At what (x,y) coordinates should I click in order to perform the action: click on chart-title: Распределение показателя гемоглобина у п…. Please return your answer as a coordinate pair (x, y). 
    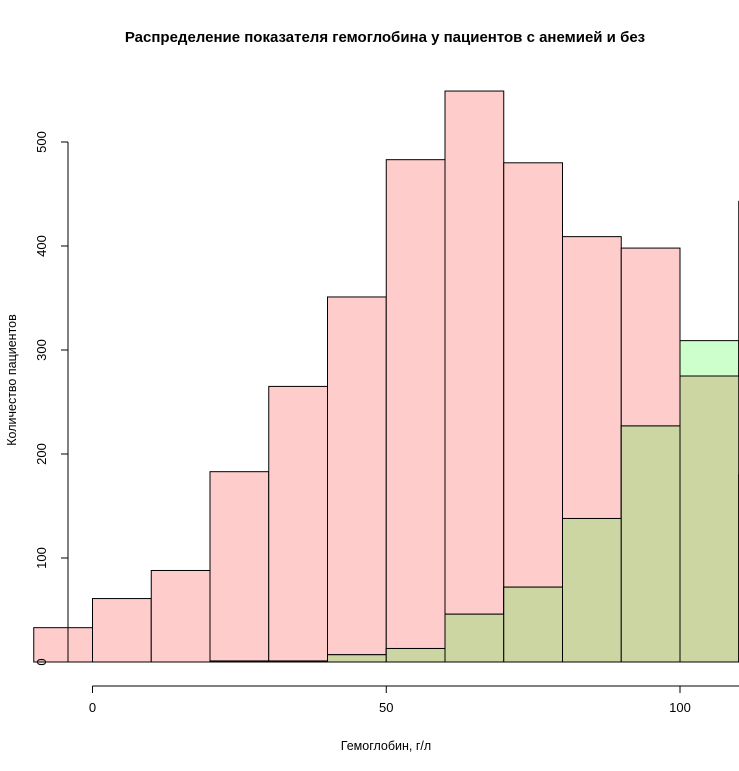
    Looking at the image, I should click on (385, 37).